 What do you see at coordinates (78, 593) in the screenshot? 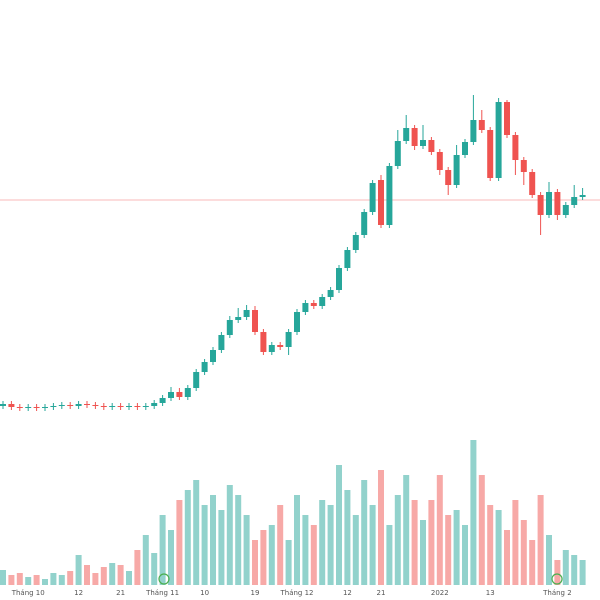
I see `x-tick-label: 12` at bounding box center [78, 593].